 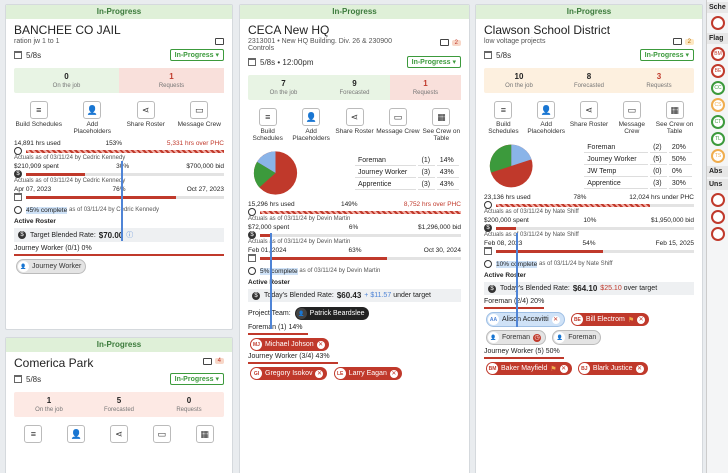 I want to click on sidebar-avatar: CS, so click(x=718, y=105).